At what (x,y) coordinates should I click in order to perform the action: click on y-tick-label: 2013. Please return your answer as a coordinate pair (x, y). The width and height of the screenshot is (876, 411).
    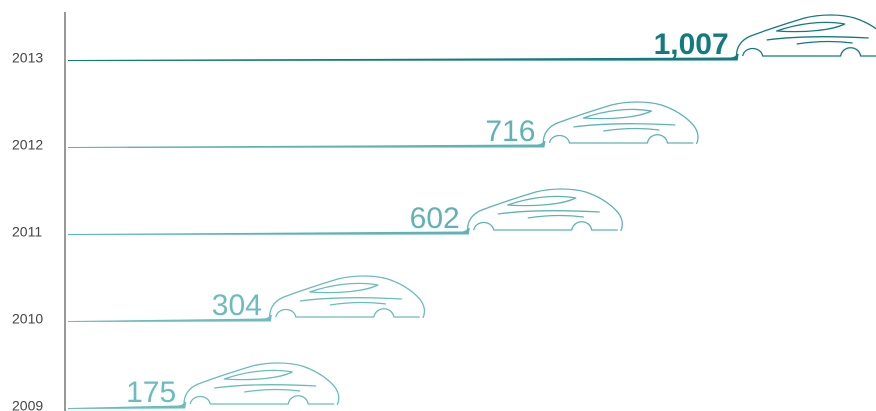
    Looking at the image, I should click on (27, 58).